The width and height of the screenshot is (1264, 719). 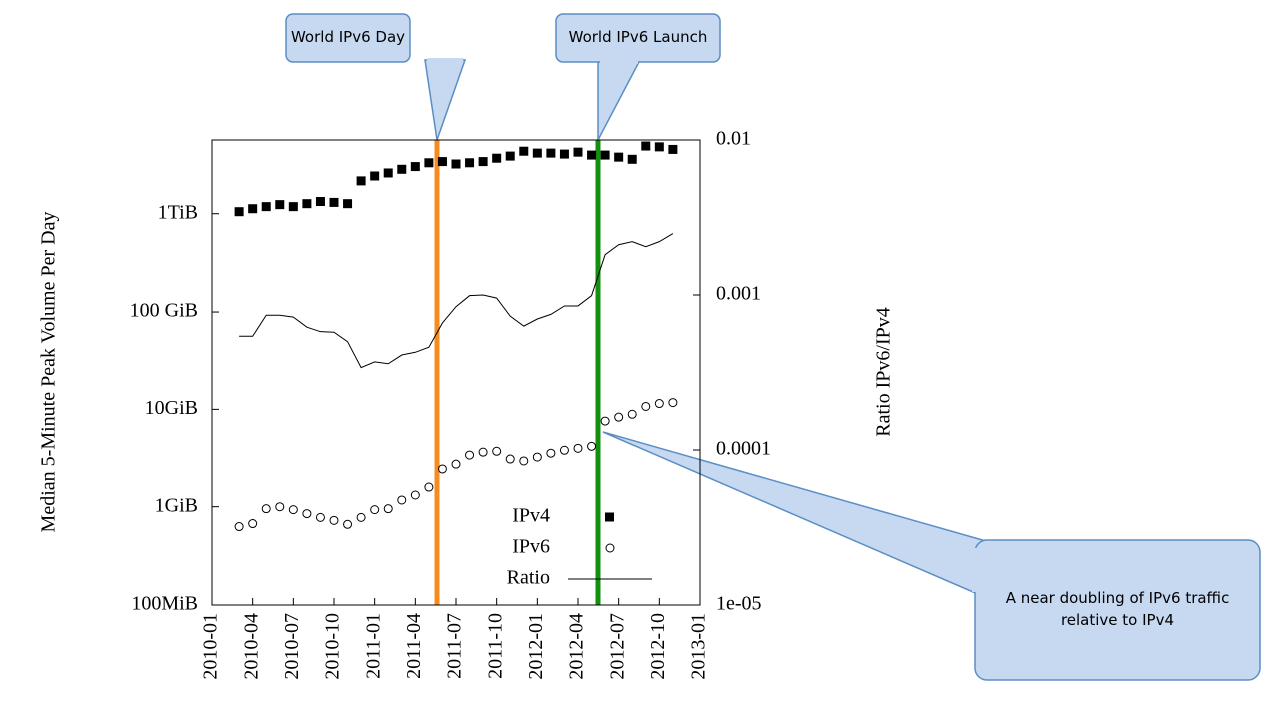 I want to click on callout-text: World IPv6 Launch, so click(x=638, y=37).